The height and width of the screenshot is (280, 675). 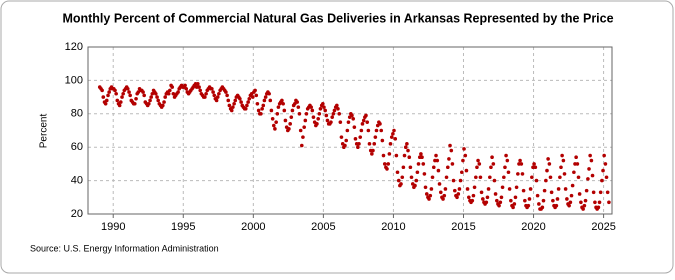 What do you see at coordinates (77, 114) in the screenshot?
I see `y-tick-label: 80` at bounding box center [77, 114].